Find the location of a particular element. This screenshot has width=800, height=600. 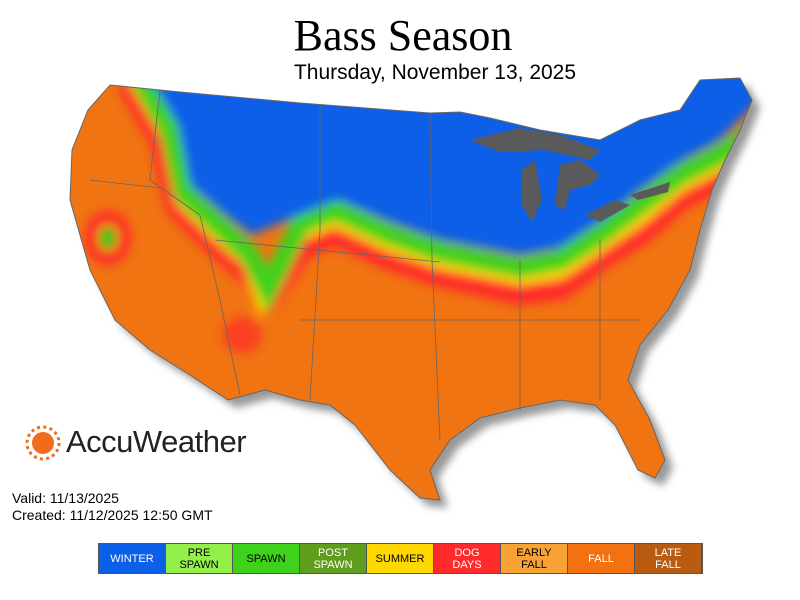

legend-item: FALL is located at coordinates (601, 558).